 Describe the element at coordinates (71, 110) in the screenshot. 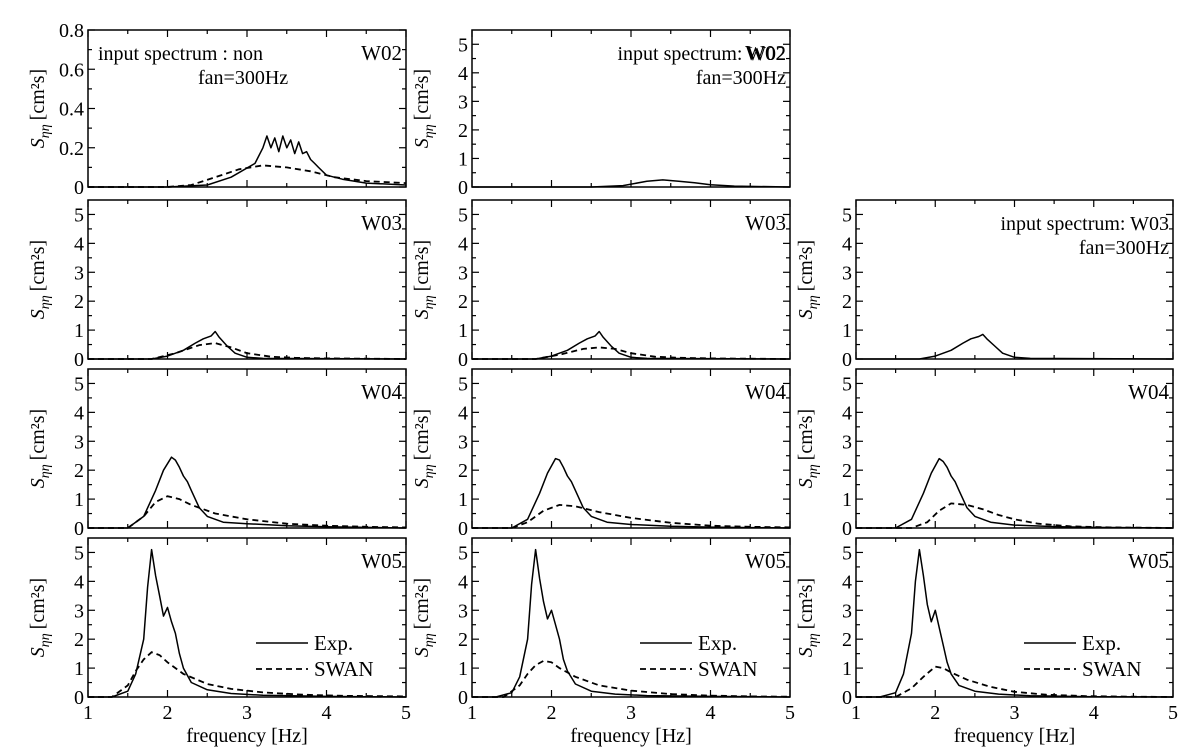

I see `y-tick-label: 0.4` at that location.